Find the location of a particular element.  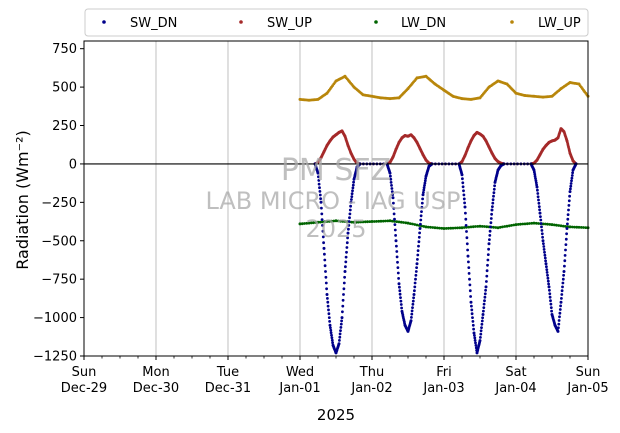

y-tick-label: 500 is located at coordinates (64, 88).